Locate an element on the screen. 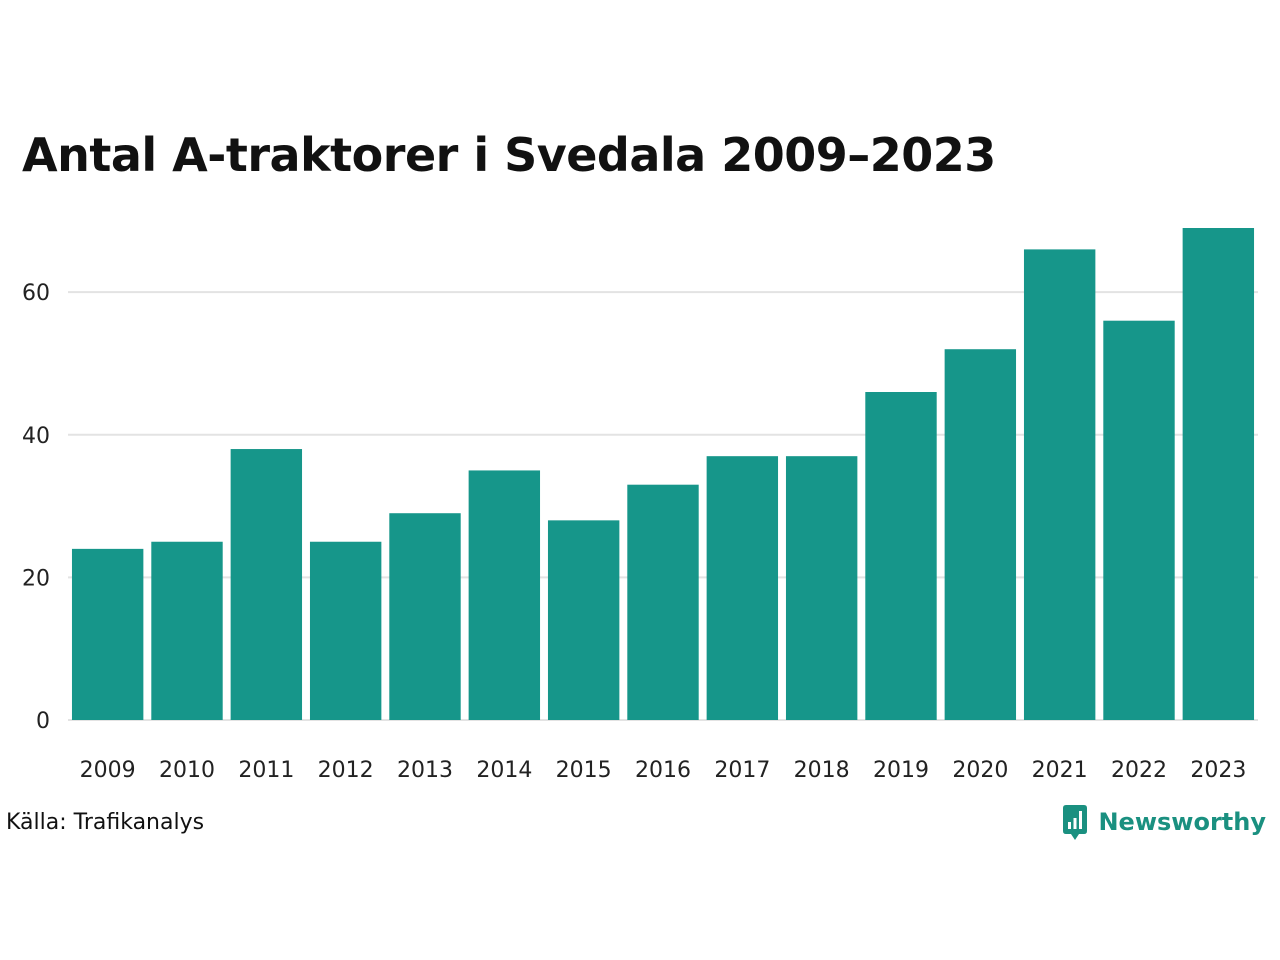  x-tick-label: 2016 is located at coordinates (663, 770).